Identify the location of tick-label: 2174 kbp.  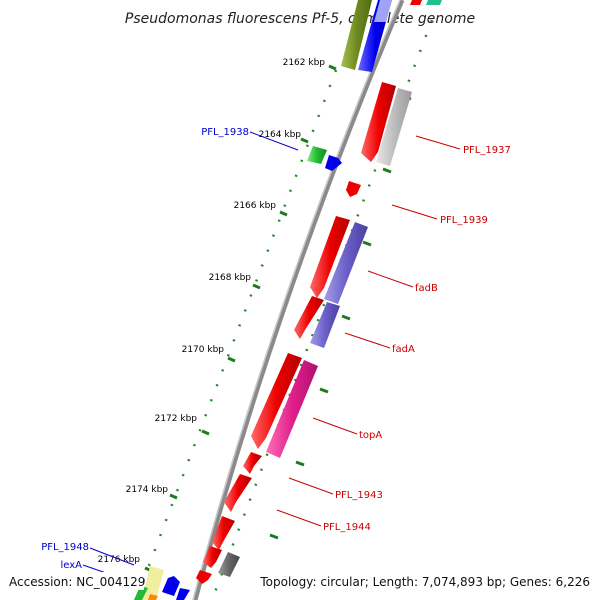
(147, 490).